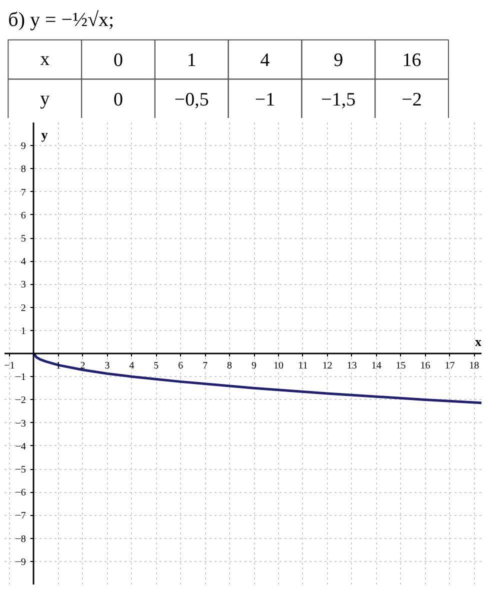 Image resolution: width=491 pixels, height=613 pixels. I want to click on text: −1, so click(265, 99).